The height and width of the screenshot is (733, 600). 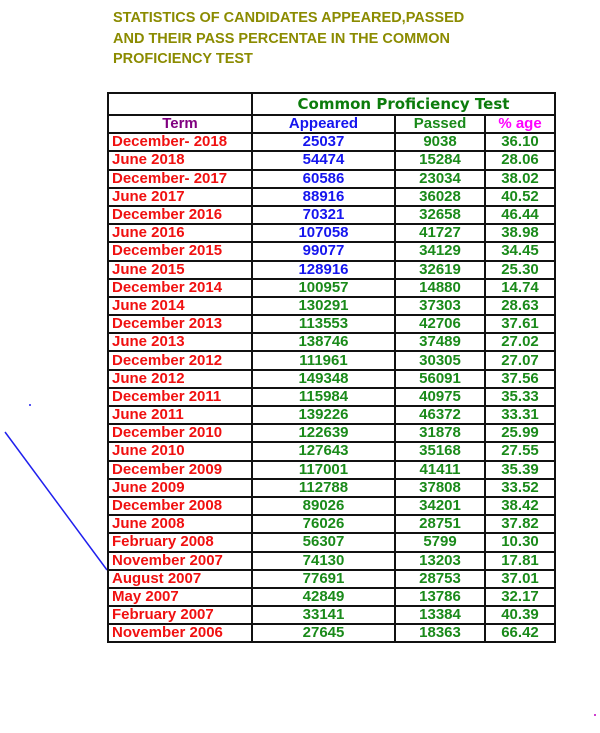 What do you see at coordinates (323, 233) in the screenshot?
I see `appeared-cell: 107058` at bounding box center [323, 233].